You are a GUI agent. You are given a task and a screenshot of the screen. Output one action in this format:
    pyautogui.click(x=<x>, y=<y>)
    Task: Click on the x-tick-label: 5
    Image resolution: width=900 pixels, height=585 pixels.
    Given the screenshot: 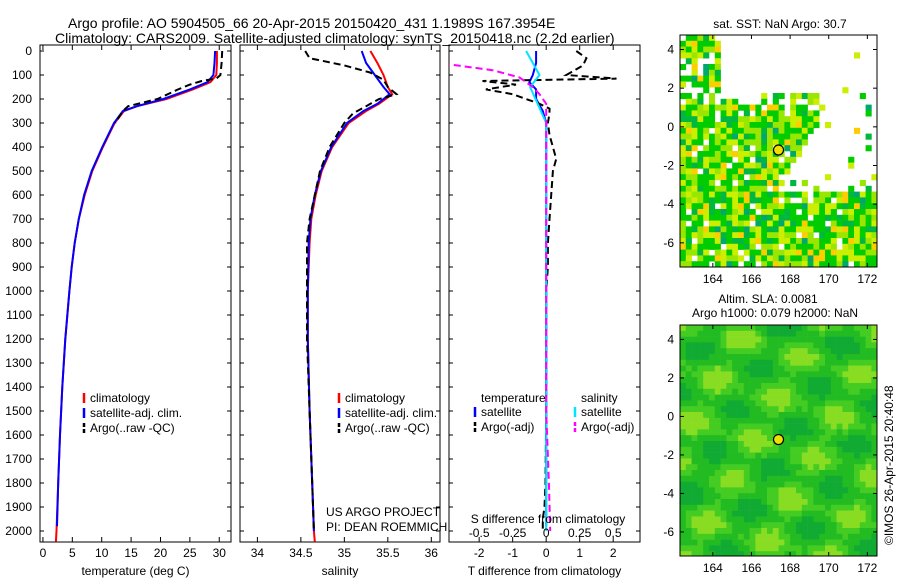 What is the action you would take?
    pyautogui.click(x=72, y=553)
    